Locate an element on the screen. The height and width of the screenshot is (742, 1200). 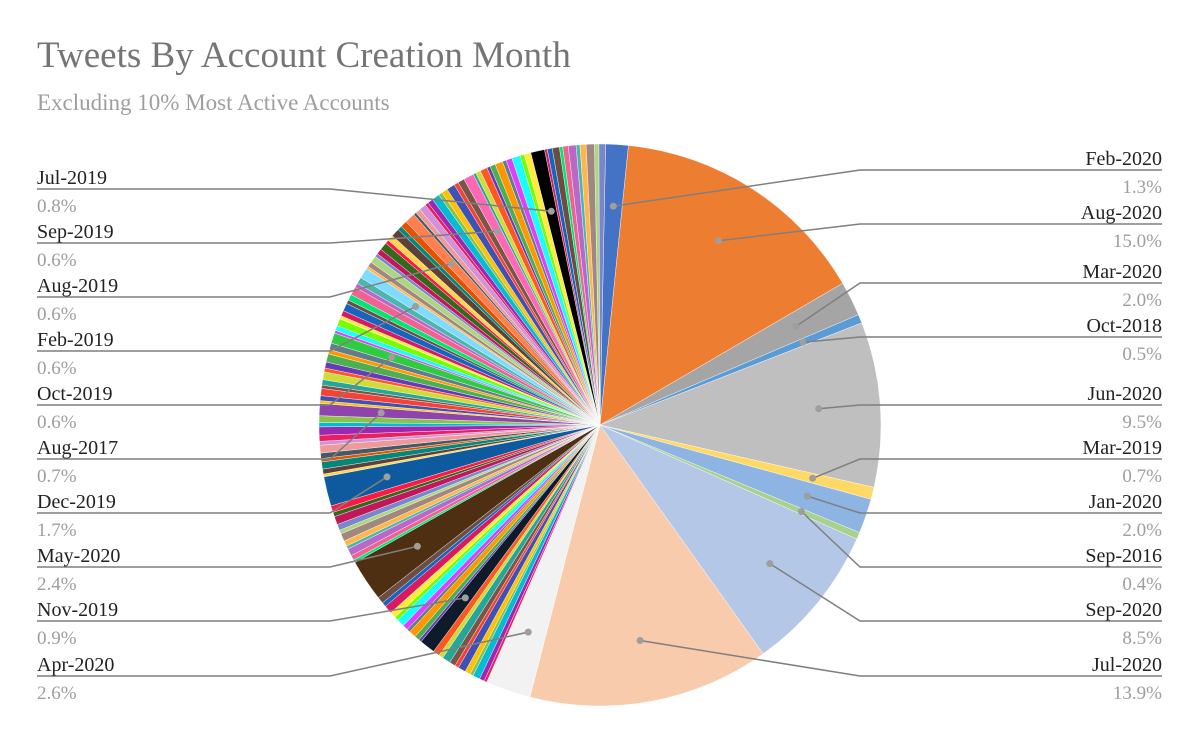
slice-percent: 0.5% is located at coordinates (1142, 354).